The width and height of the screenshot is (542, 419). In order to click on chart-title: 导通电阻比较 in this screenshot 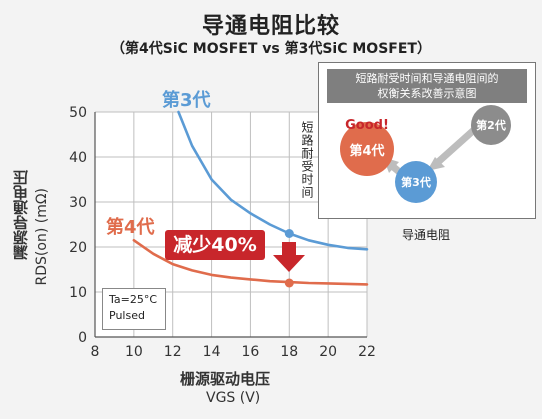, I will do `click(270, 26)`.